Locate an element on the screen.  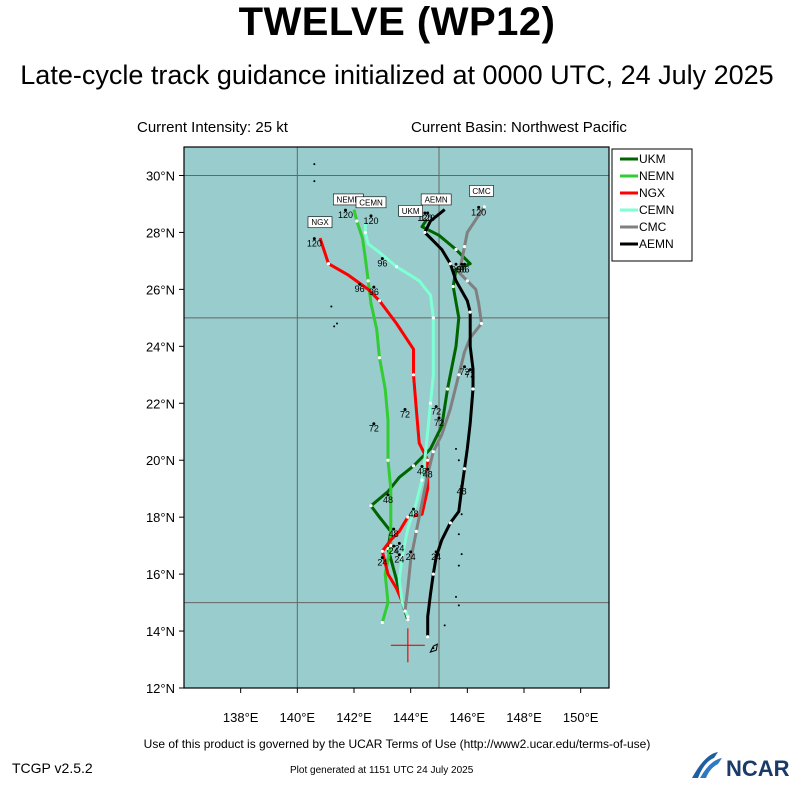
legend-label-ngx: NGX is located at coordinates (652, 193).